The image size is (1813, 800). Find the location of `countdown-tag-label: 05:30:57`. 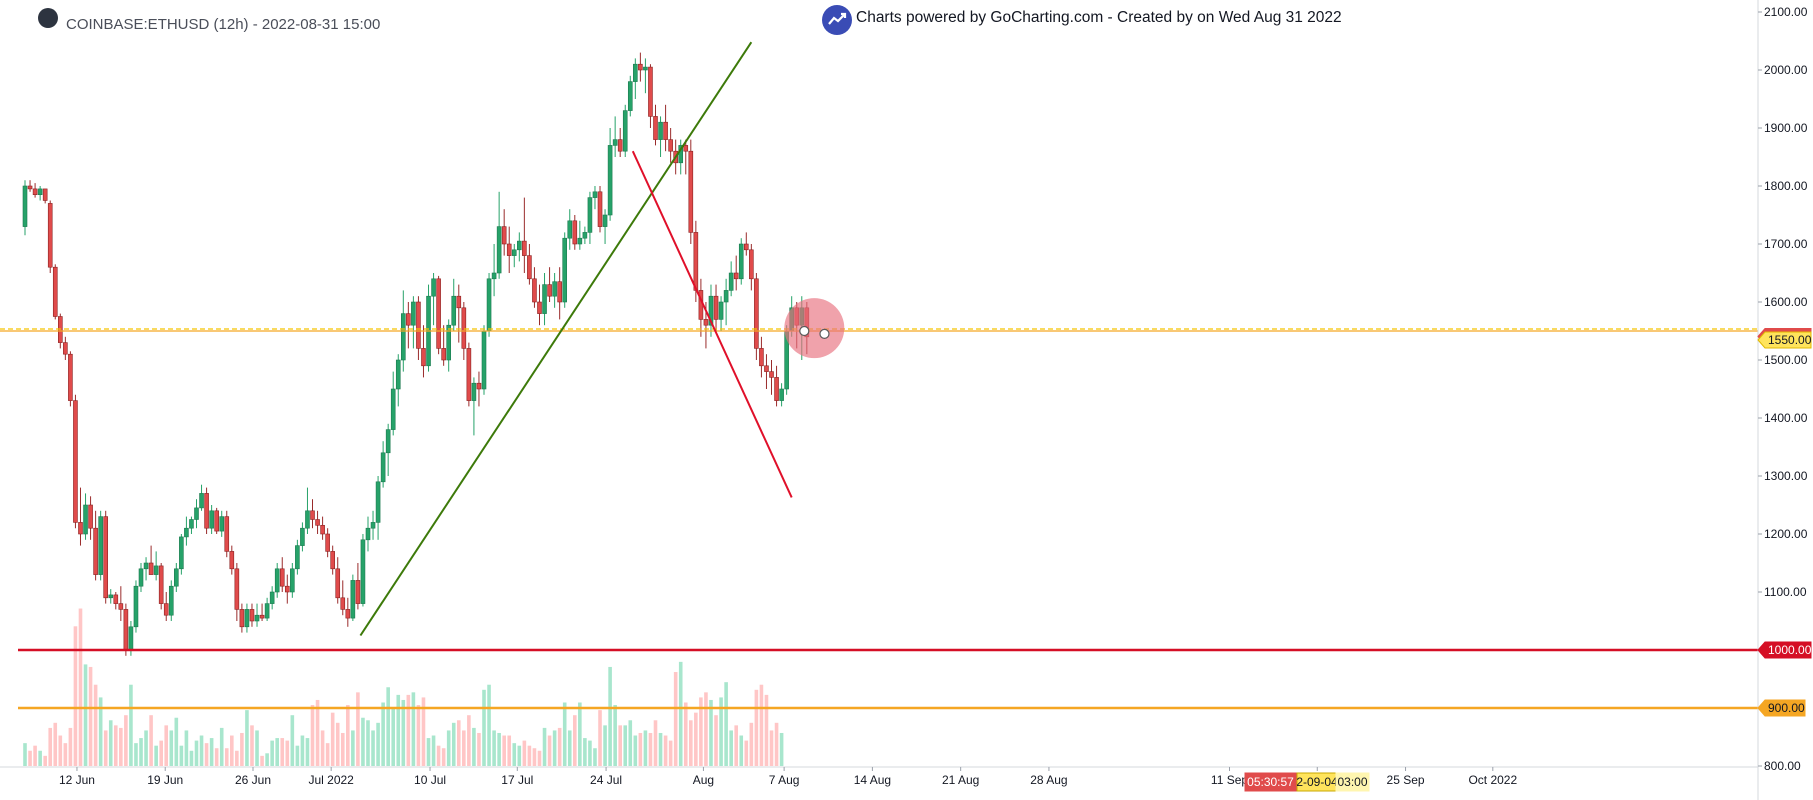

countdown-tag-label: 05:30:57 is located at coordinates (1270, 782).